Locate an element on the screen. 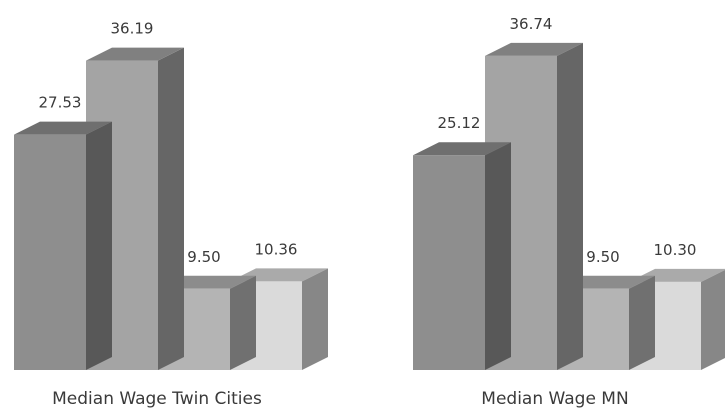 The width and height of the screenshot is (725, 411). value-label-twin-cities-1: 27.53 is located at coordinates (60, 103).